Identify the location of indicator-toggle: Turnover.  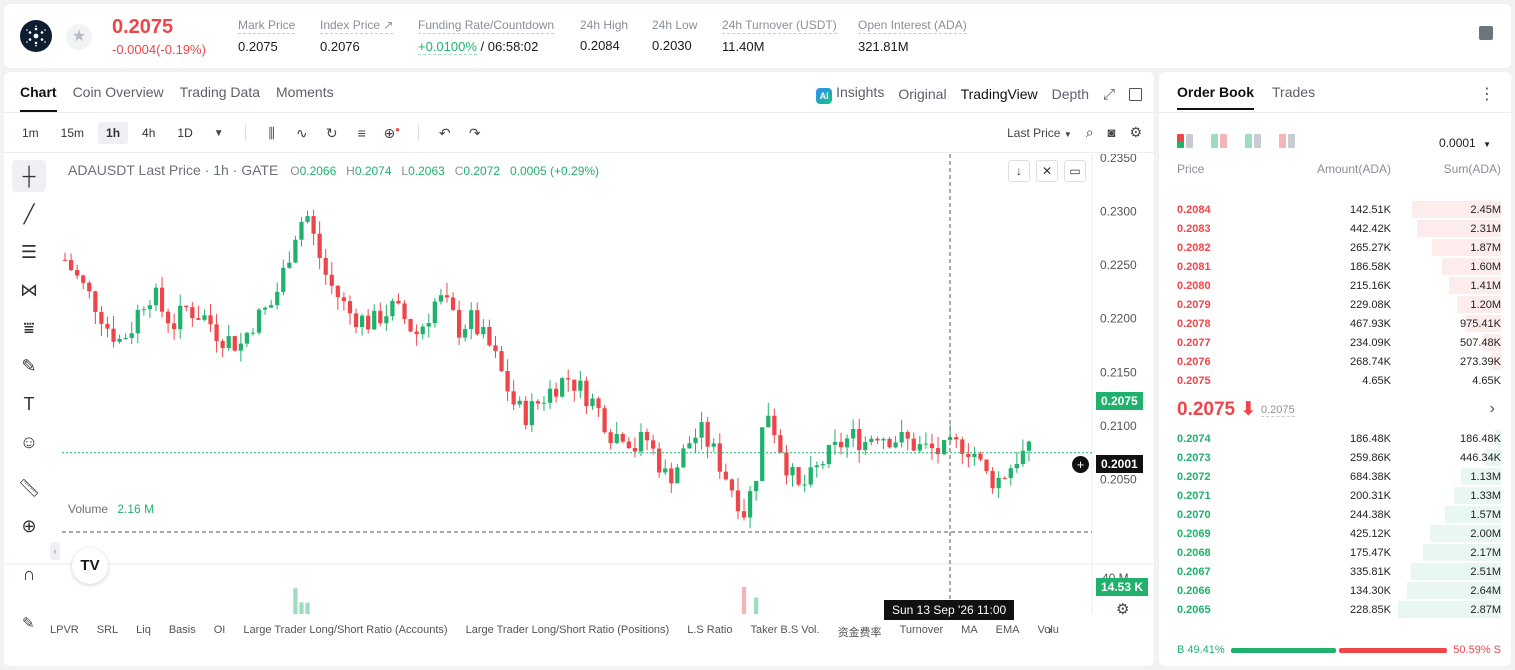
(921, 630).